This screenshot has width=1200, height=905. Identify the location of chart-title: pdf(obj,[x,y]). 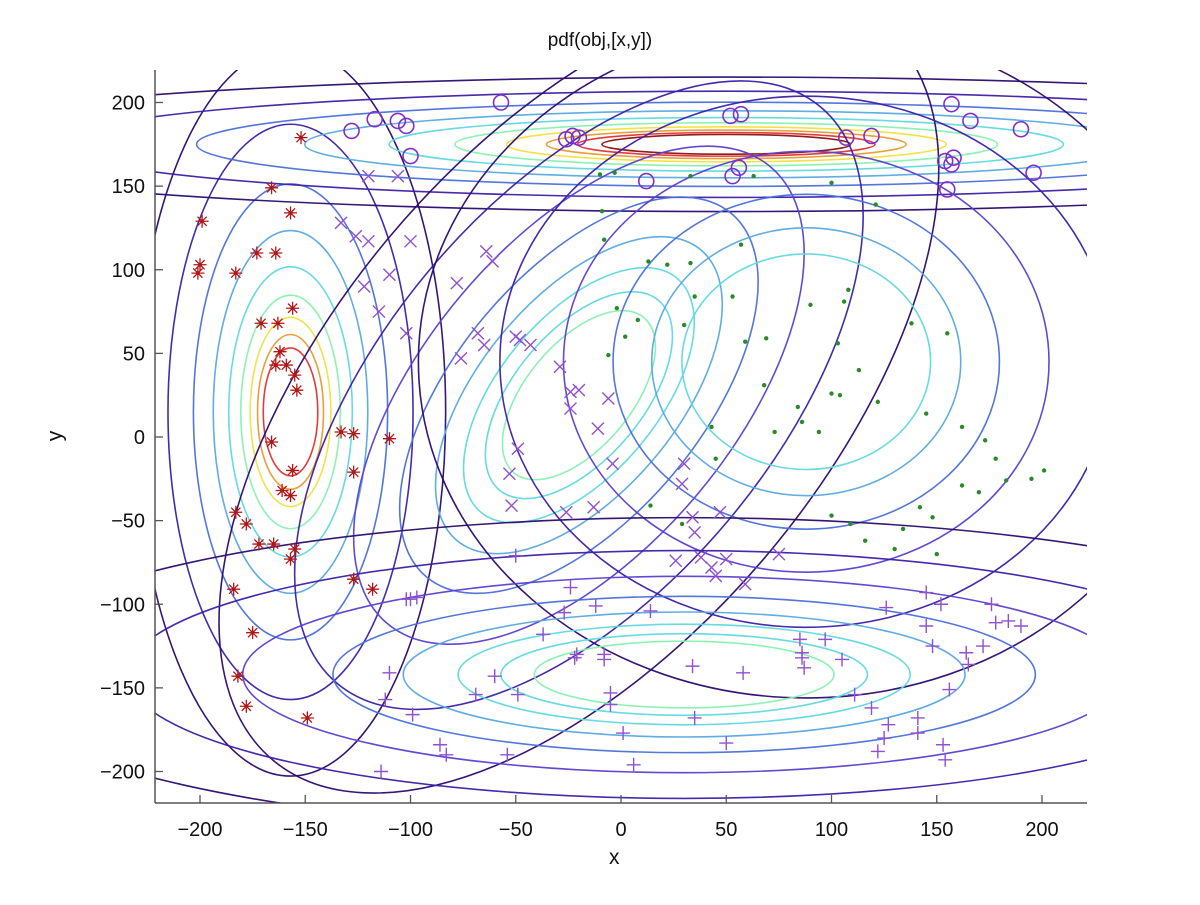
(600, 40).